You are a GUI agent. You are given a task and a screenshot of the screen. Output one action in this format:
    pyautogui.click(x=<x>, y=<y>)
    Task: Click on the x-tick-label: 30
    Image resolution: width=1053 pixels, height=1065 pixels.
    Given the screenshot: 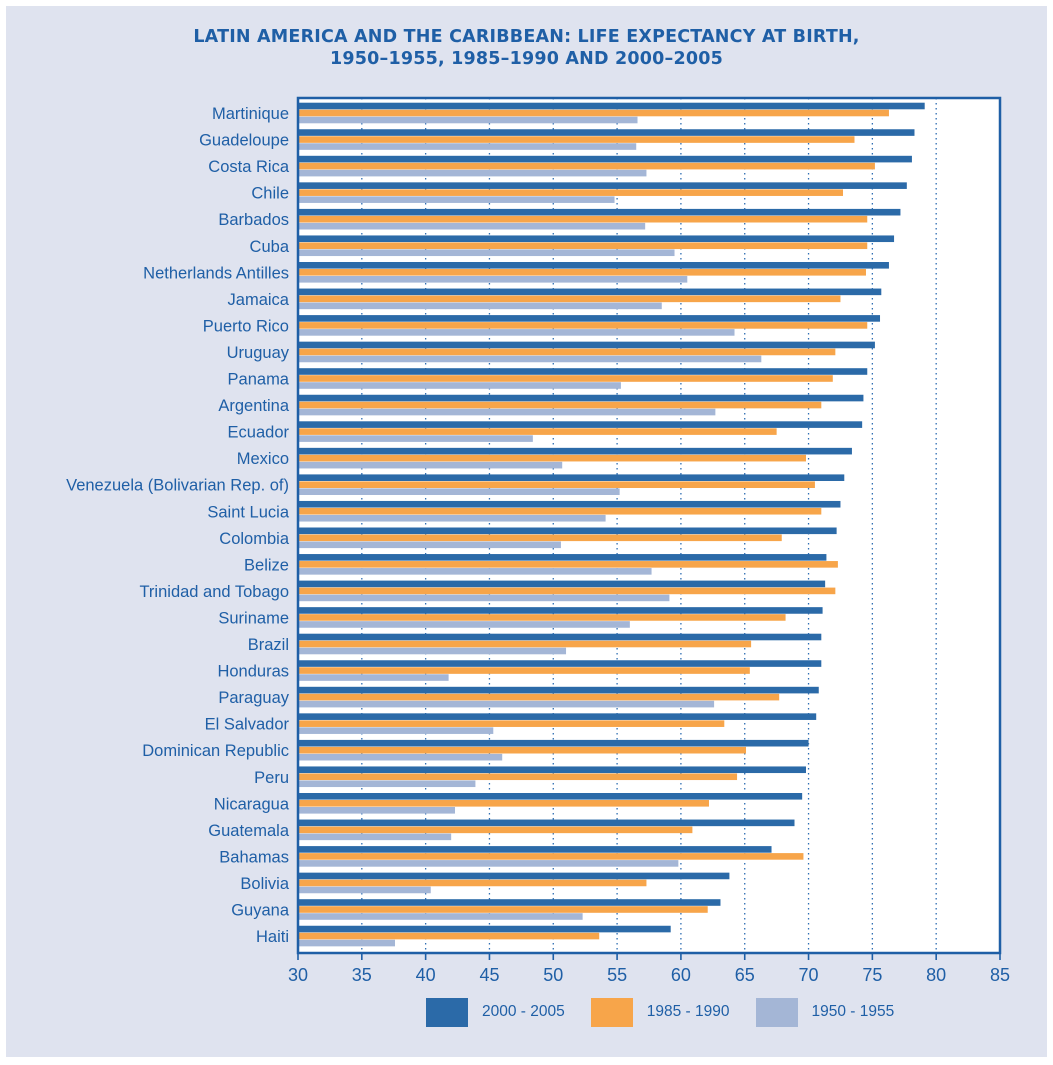 What is the action you would take?
    pyautogui.click(x=298, y=975)
    